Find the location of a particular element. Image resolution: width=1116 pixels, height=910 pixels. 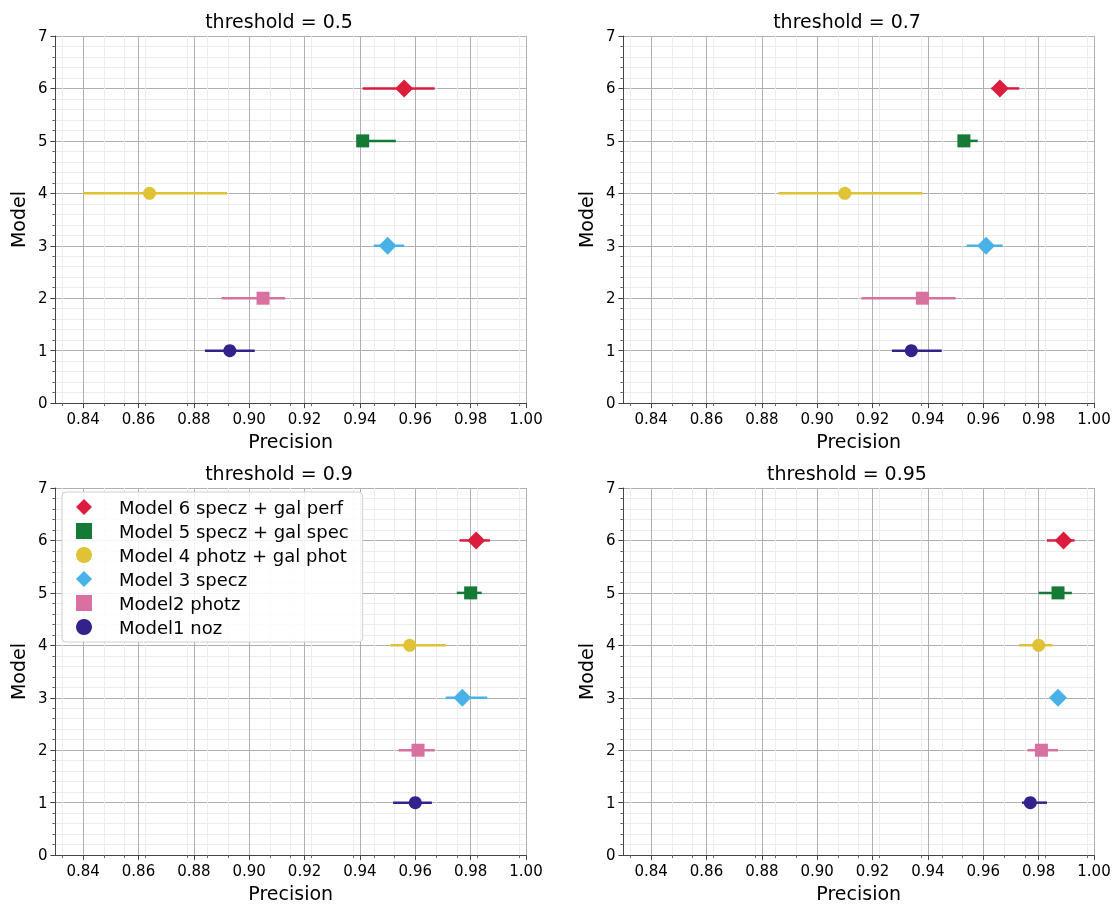

legend-label: Model2 photz is located at coordinates (180, 603).